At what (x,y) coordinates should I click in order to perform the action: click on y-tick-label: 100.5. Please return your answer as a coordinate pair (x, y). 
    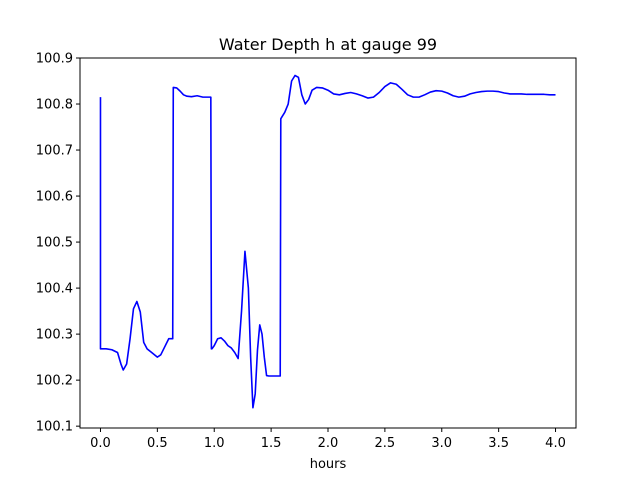
    Looking at the image, I should click on (54, 243).